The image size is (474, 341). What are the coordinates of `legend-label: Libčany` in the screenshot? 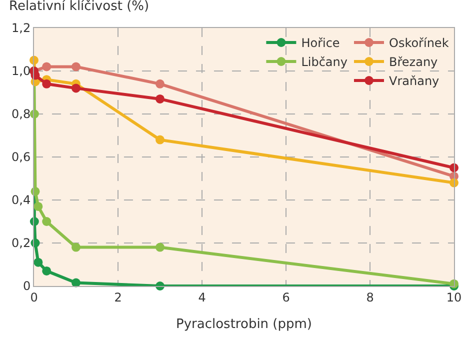 It's located at (324, 62).